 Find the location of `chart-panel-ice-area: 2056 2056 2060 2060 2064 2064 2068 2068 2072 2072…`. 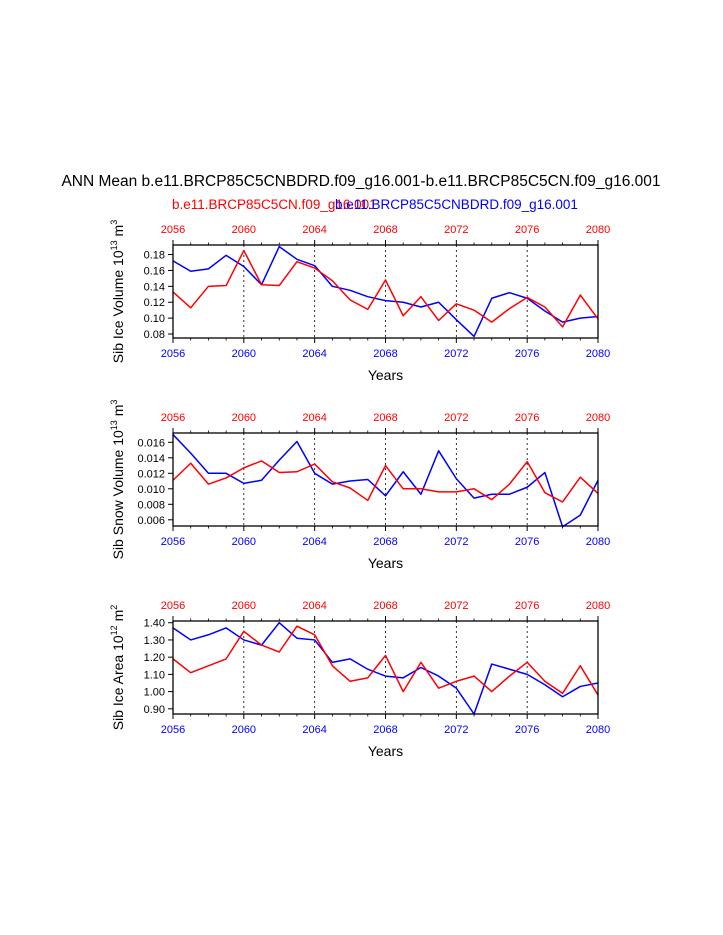

chart-panel-ice-area: 2056 2056 2060 2060 2064 2064 2068 2068 2072 2072… is located at coordinates (359, 679).